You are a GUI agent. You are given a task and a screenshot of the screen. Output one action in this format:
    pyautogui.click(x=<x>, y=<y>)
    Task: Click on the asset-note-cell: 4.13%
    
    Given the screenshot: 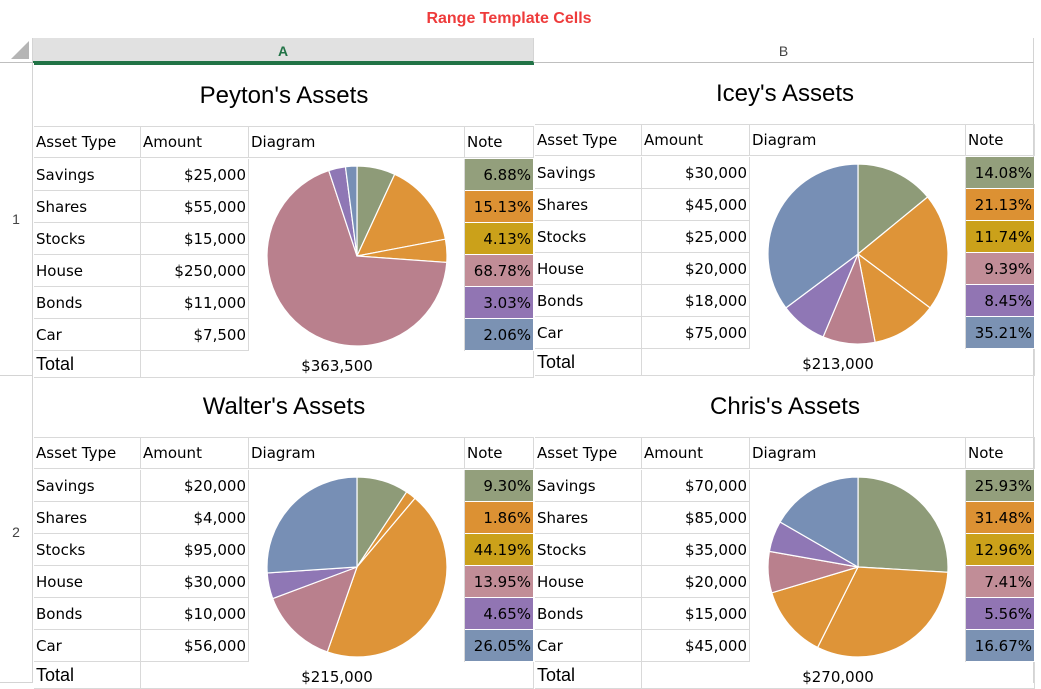 What is the action you would take?
    pyautogui.click(x=499, y=239)
    